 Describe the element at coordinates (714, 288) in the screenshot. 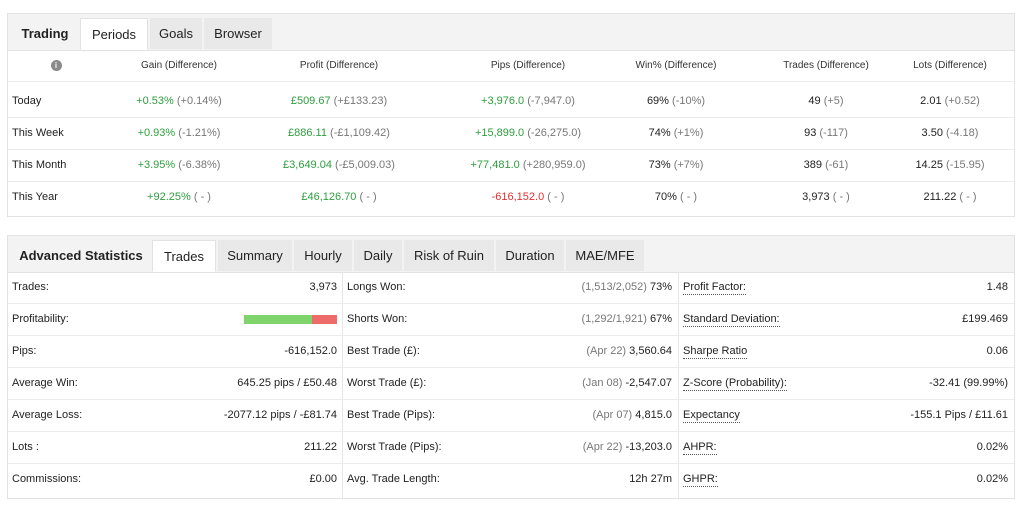

I see `stat-label-profit-factor: Profit Factor:` at that location.